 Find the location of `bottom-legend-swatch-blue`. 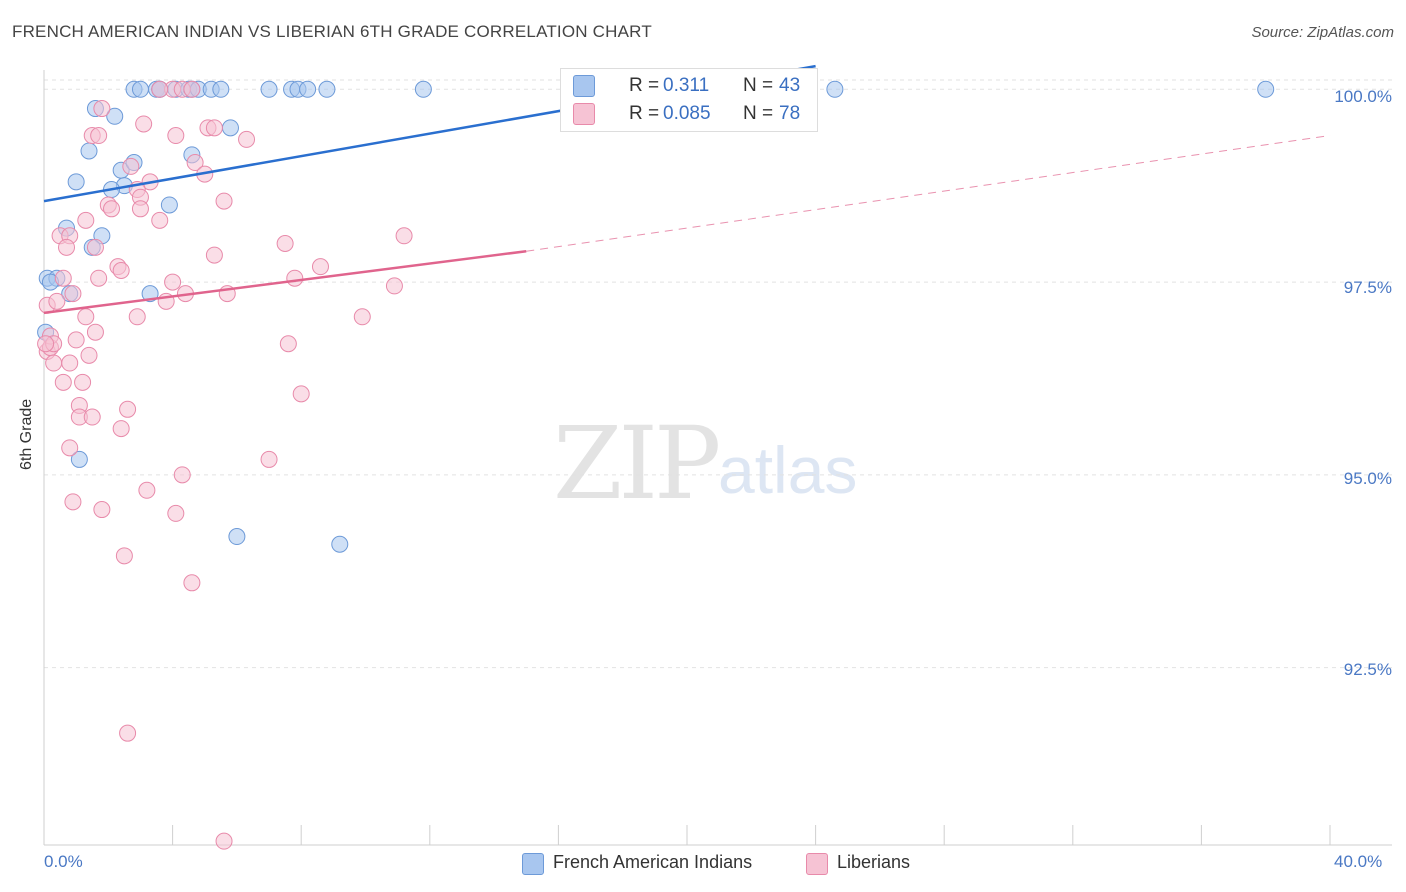

bottom-legend-swatch-blue is located at coordinates (533, 864).